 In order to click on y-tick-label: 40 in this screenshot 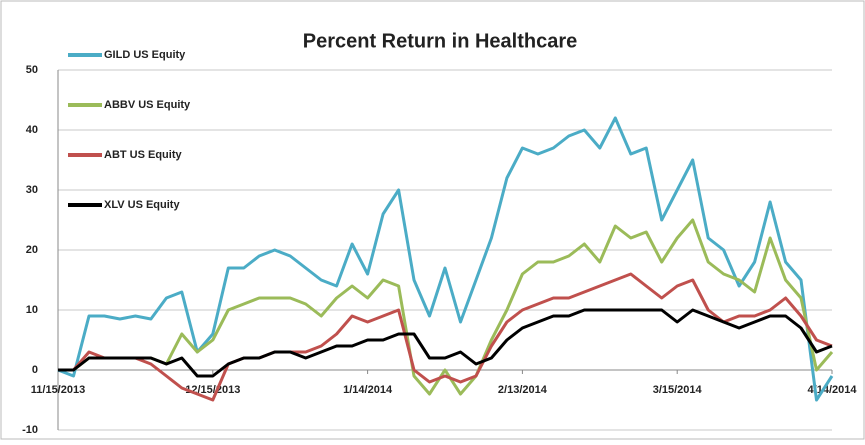, I will do `click(32, 130)`.